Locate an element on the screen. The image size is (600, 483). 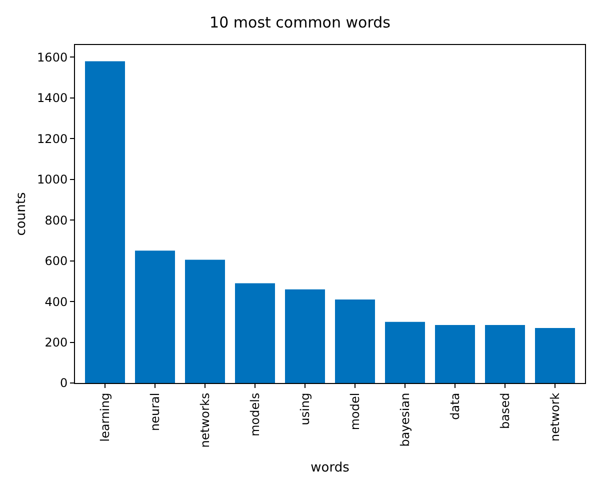
x-tick-label: models is located at coordinates (255, 414).